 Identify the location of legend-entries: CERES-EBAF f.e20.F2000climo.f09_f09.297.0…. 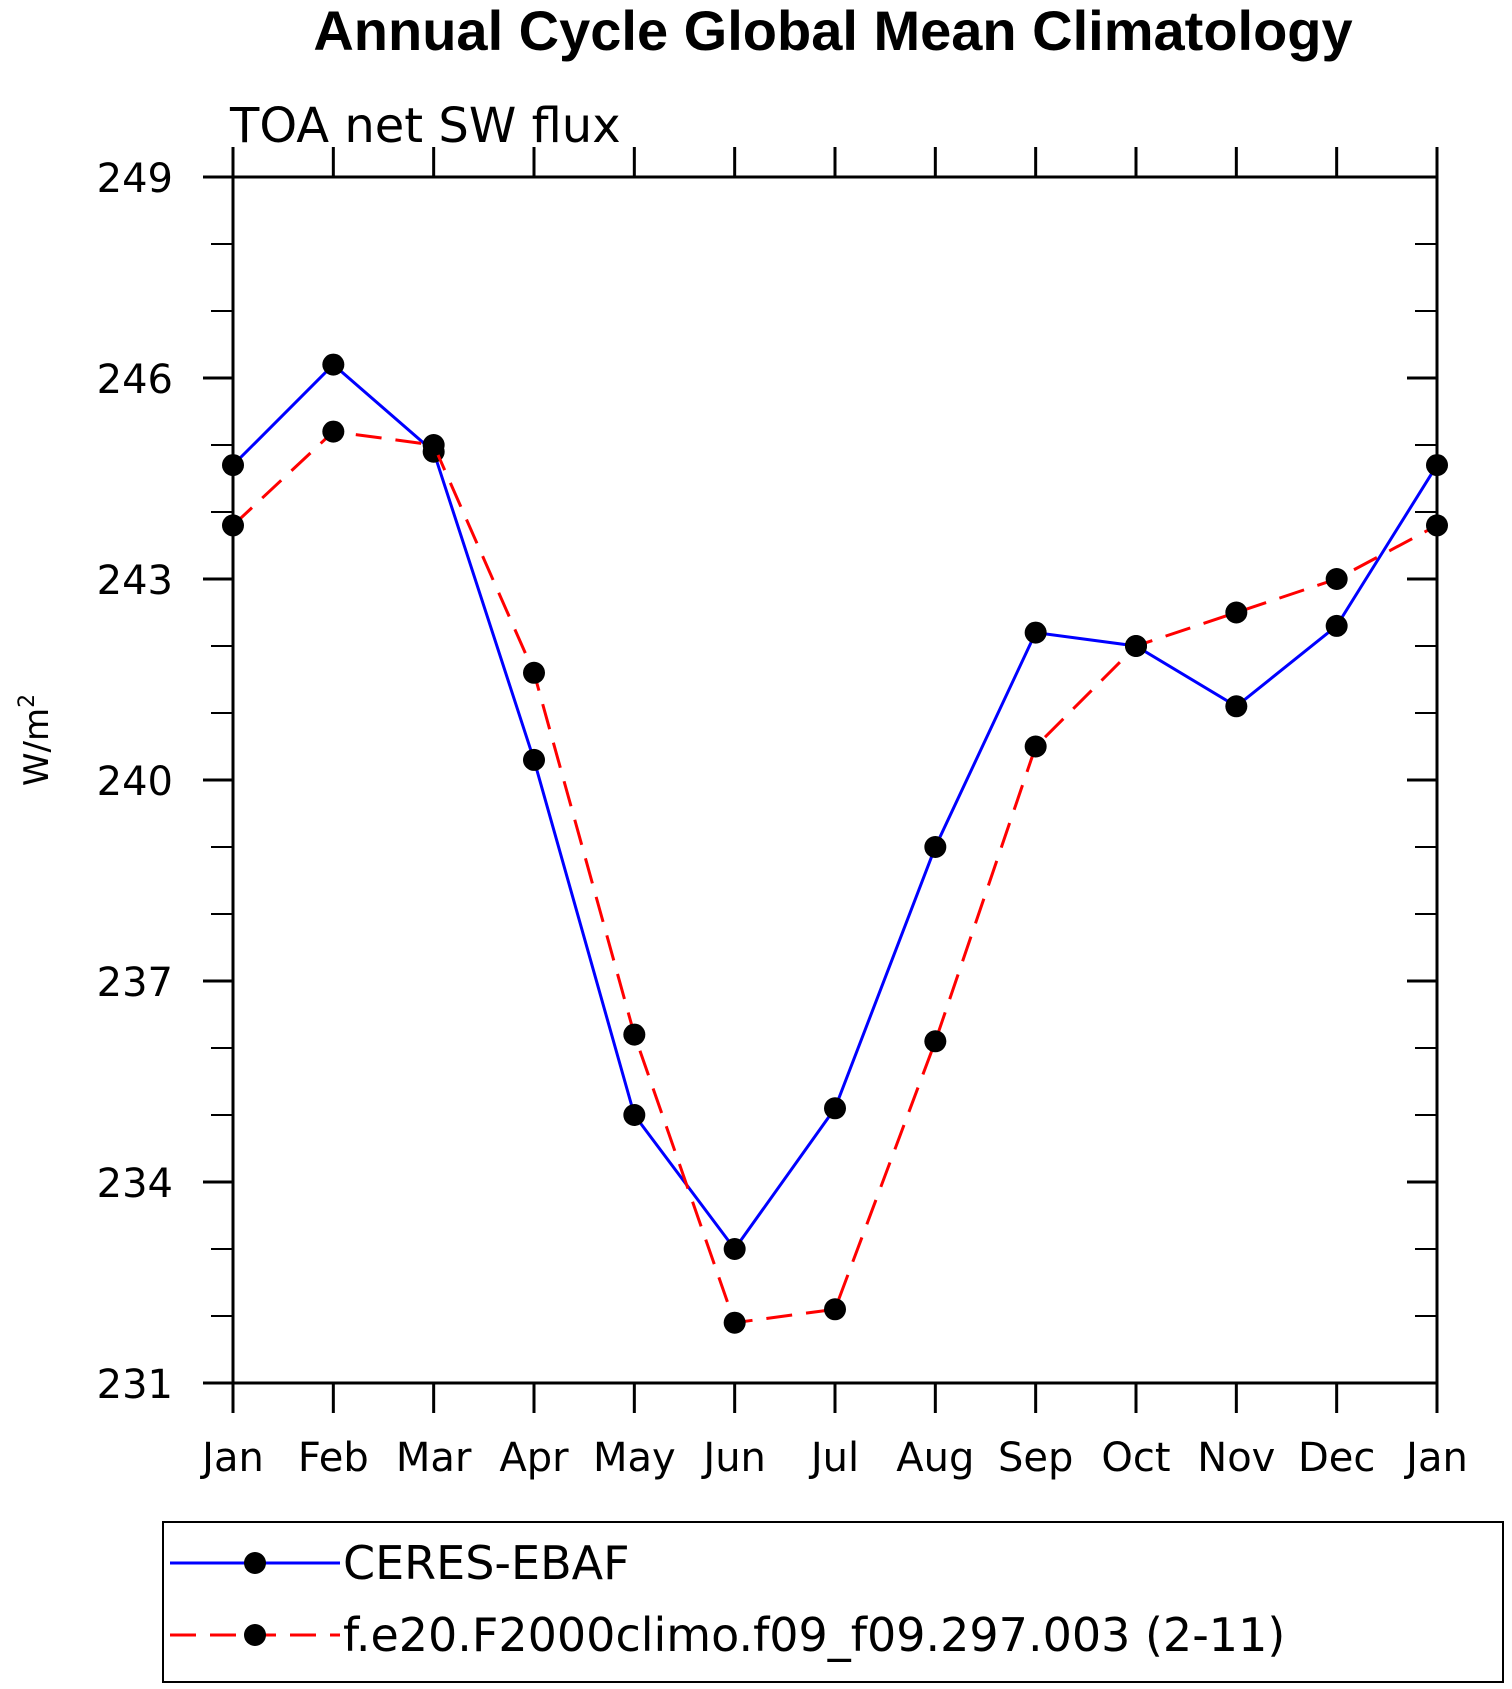
(727, 1599).